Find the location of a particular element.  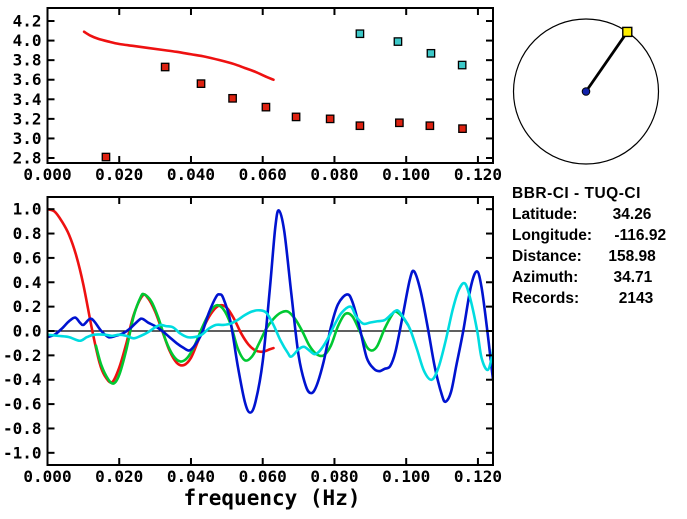

top-y-tick-label: 3.4 is located at coordinates (27, 99).